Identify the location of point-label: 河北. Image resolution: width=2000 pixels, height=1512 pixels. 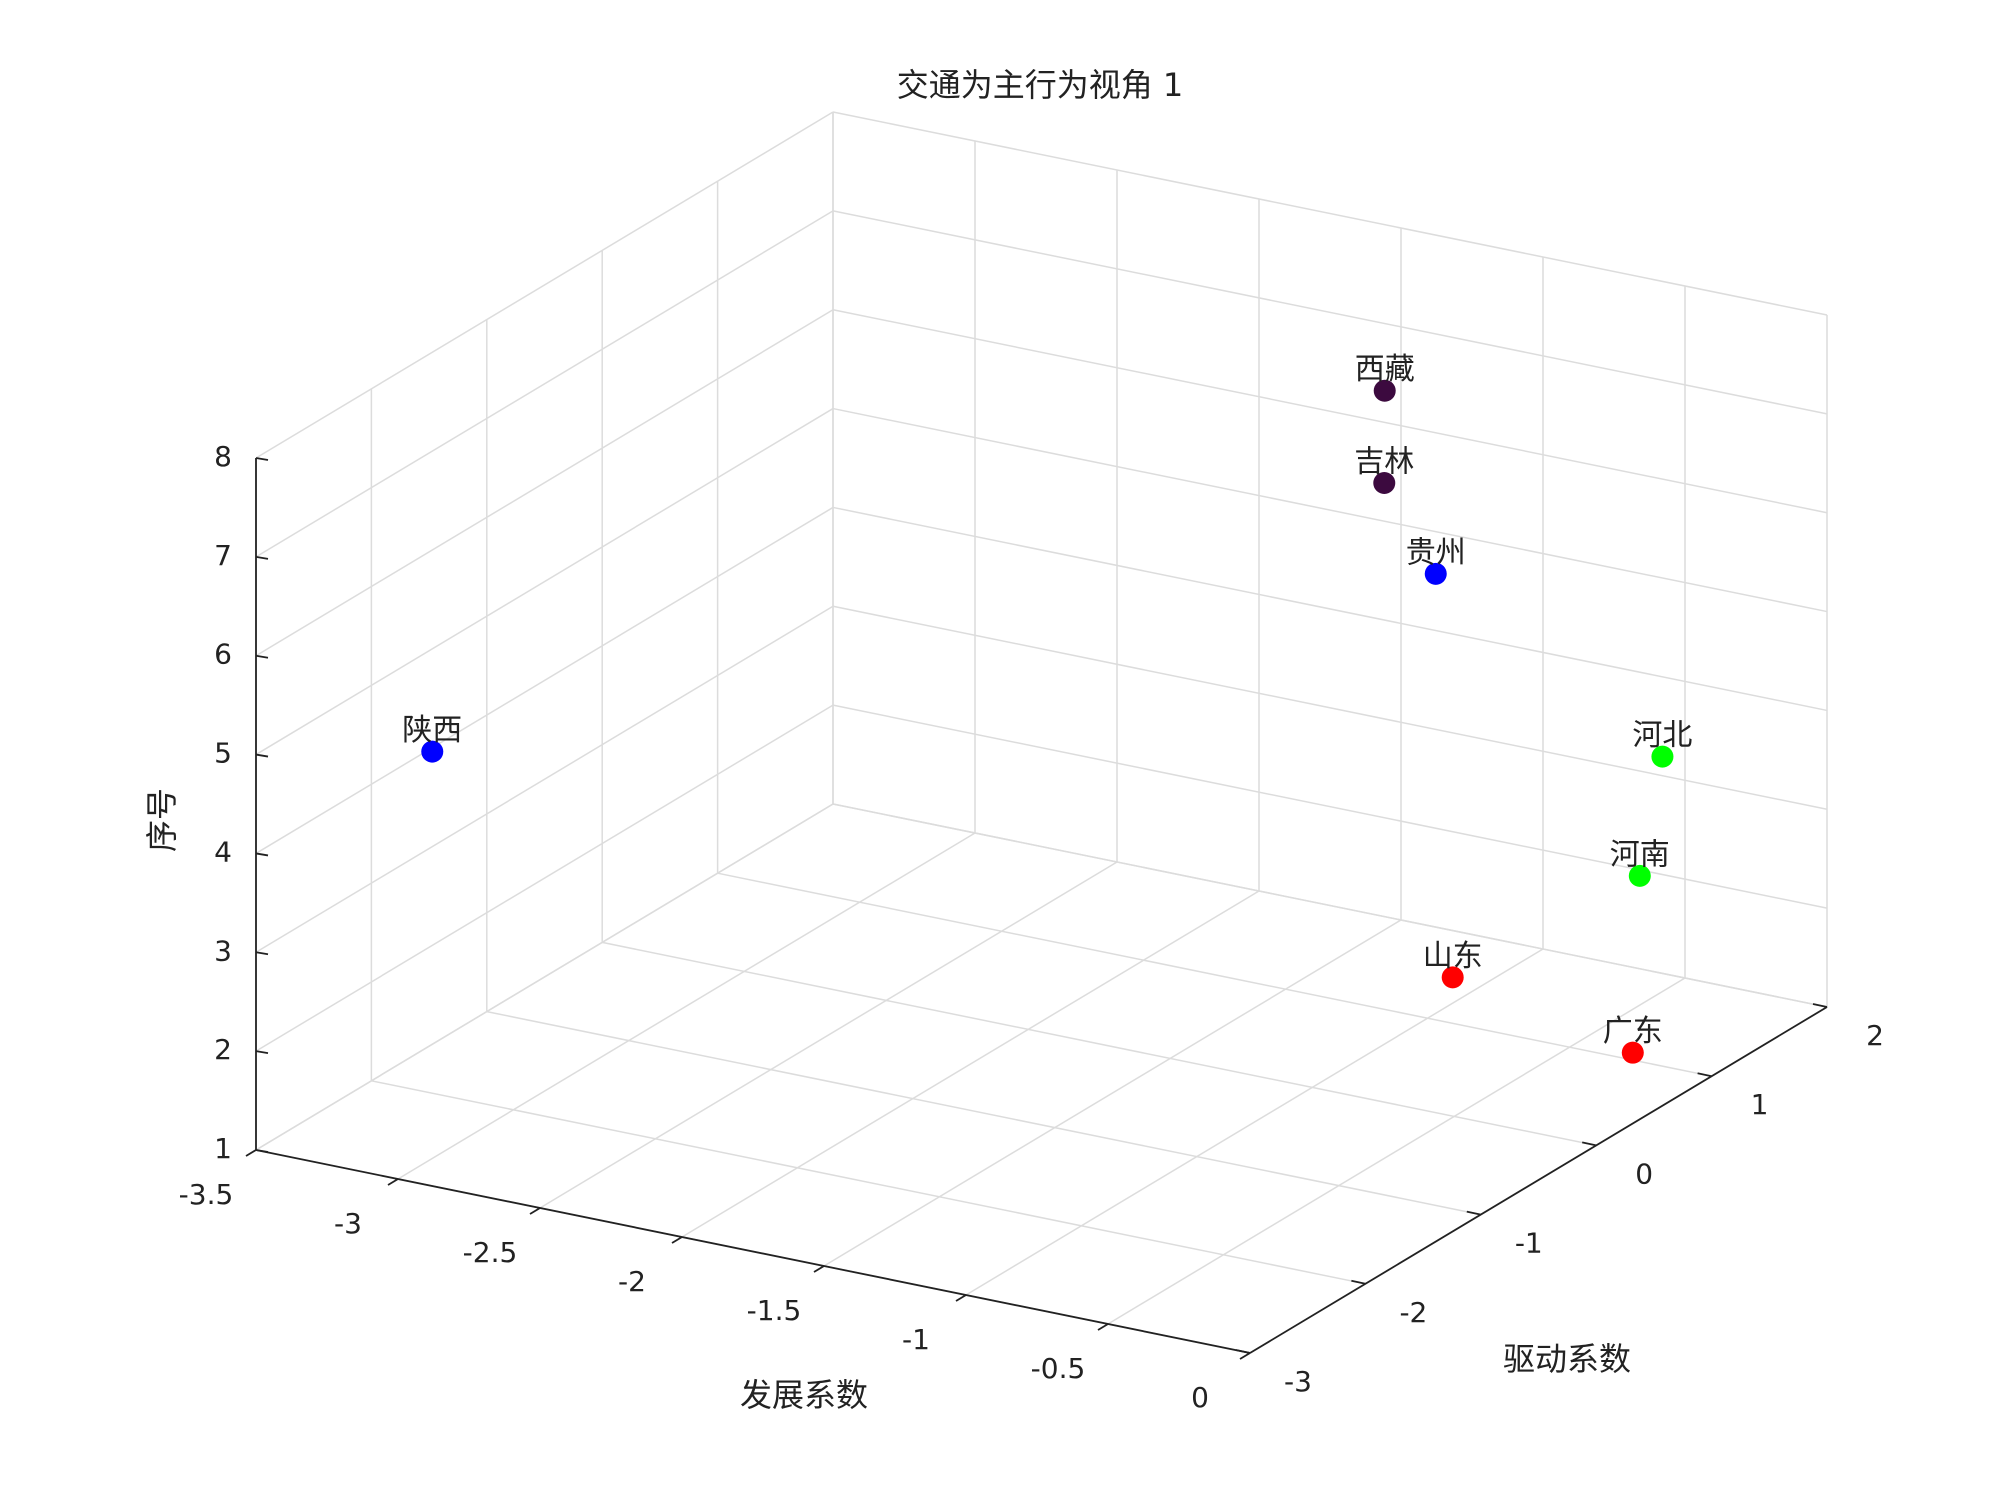
(1662, 735).